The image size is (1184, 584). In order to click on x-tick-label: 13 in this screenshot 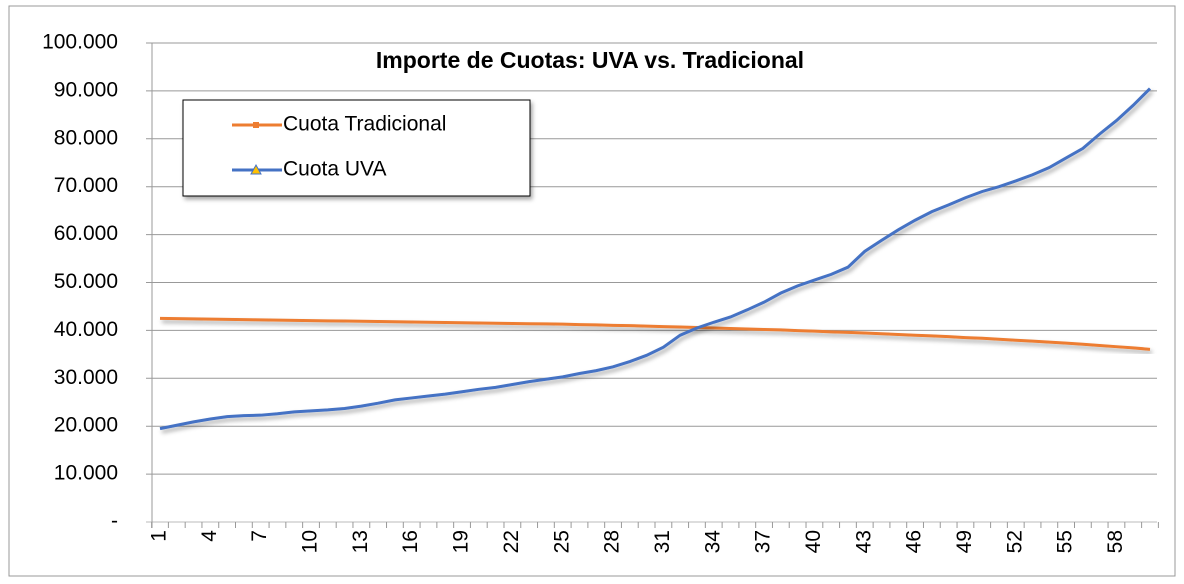, I will do `click(360, 541)`.